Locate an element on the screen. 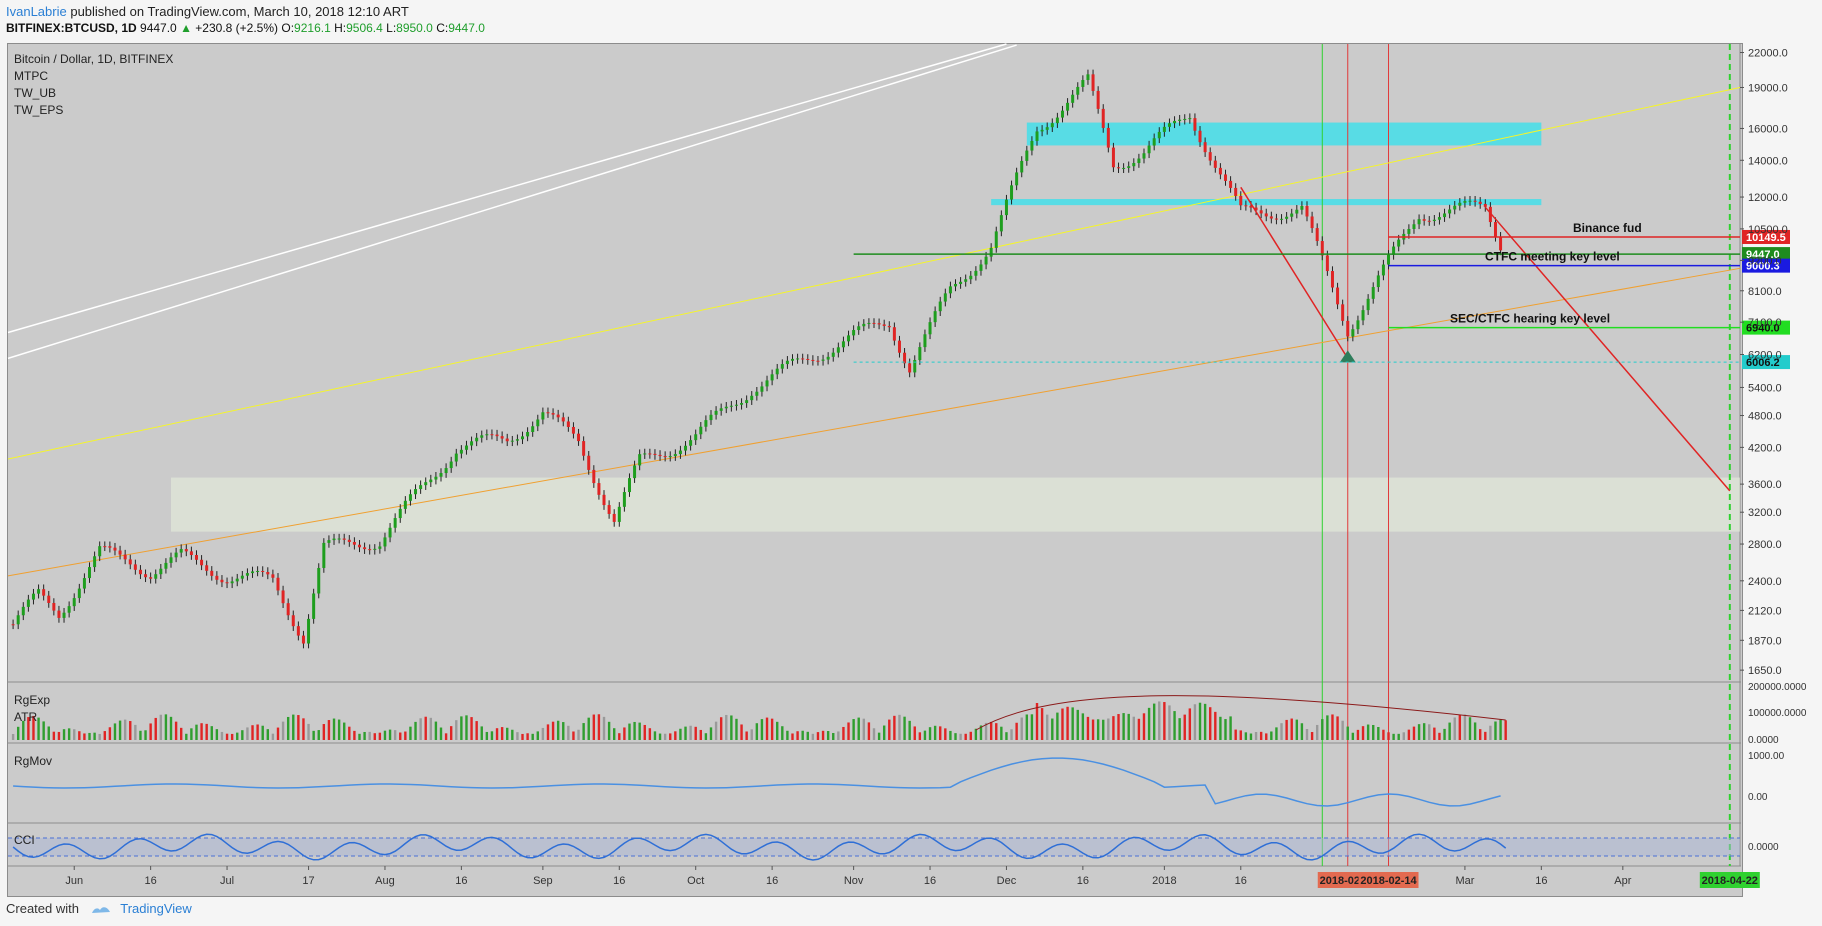  time-tick-label-14: 2018 is located at coordinates (1164, 881).